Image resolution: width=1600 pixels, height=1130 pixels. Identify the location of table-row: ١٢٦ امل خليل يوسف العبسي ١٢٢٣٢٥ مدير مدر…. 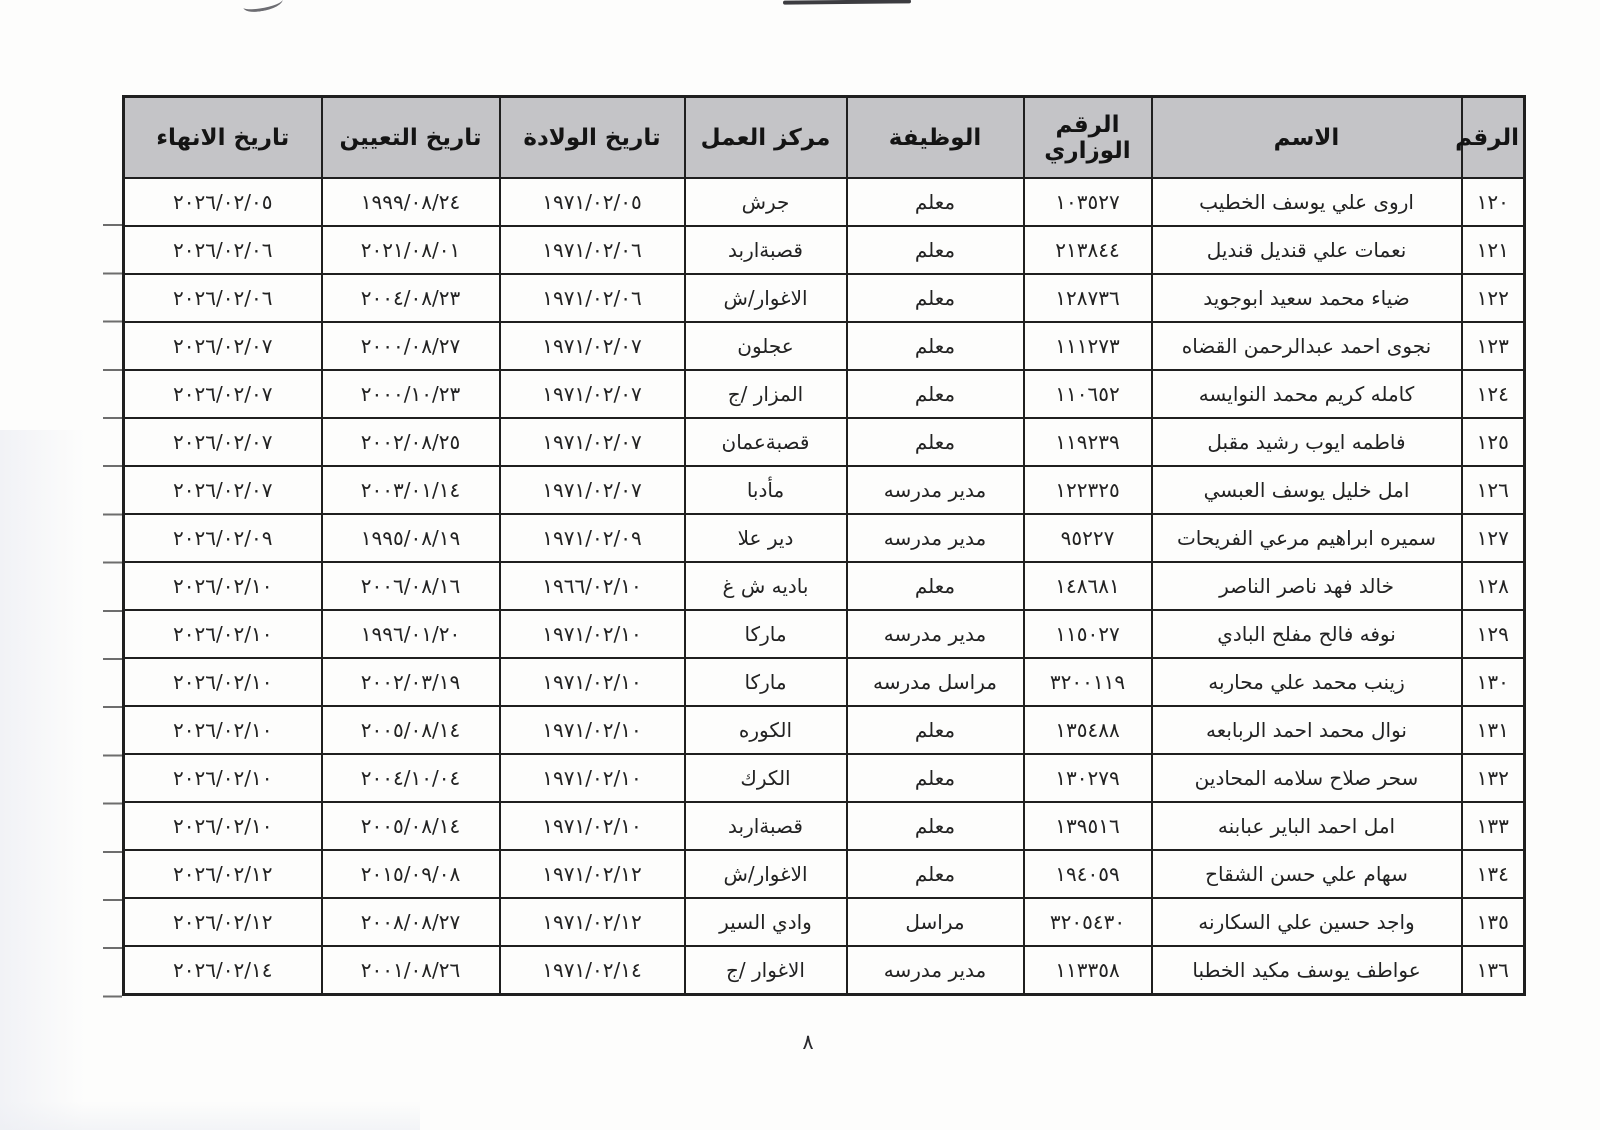
(824, 490).